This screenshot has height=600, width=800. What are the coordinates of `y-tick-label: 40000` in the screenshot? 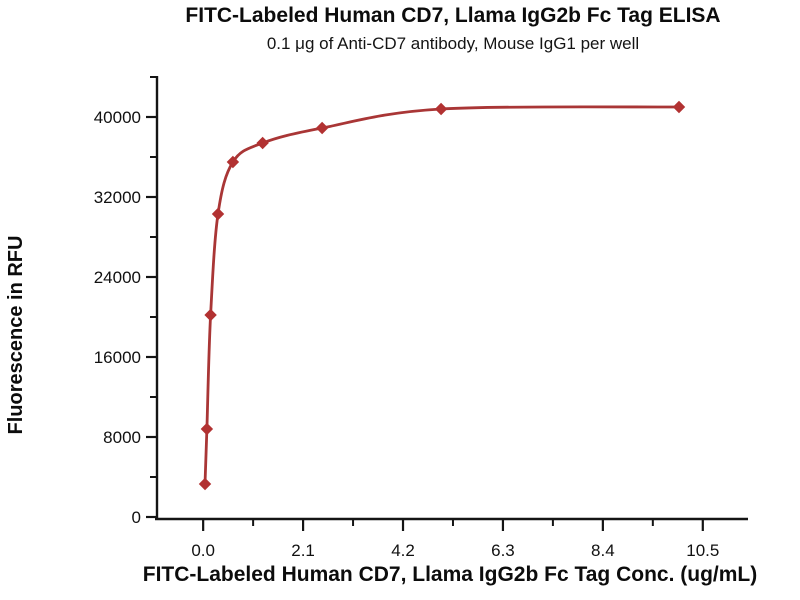 It's located at (117, 117).